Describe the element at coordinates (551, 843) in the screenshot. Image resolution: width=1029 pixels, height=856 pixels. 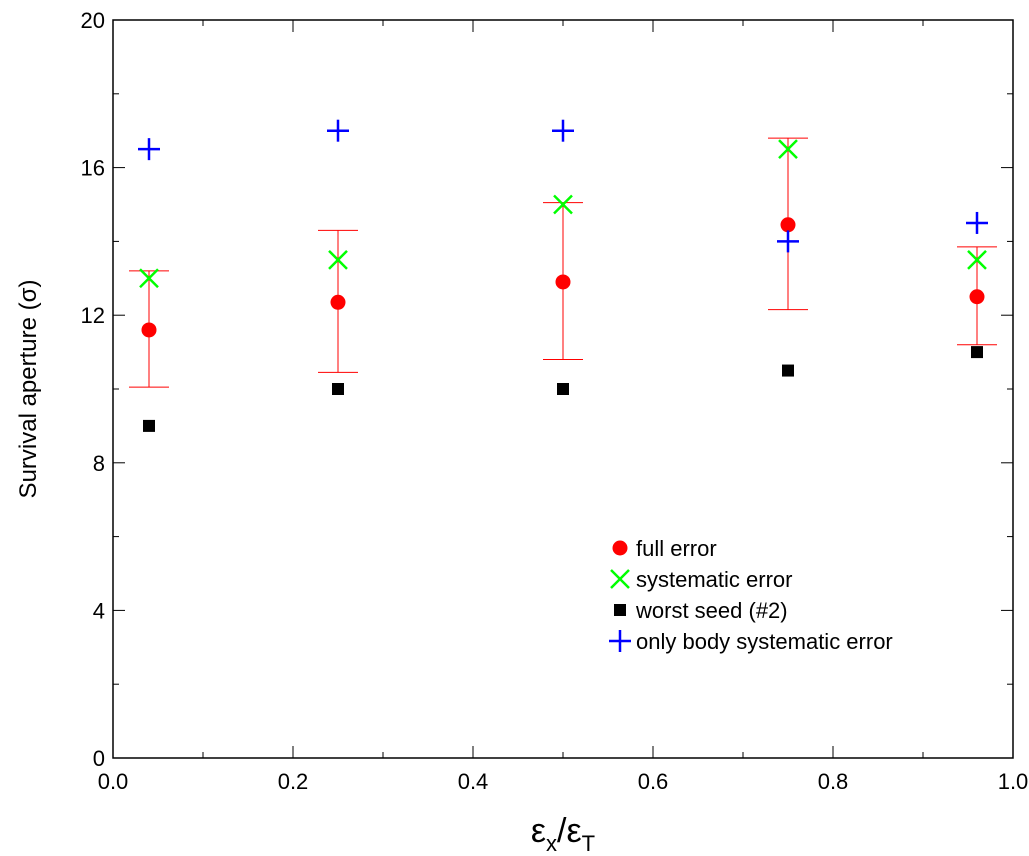
I see `x-axis-label-sub-x: x` at that location.